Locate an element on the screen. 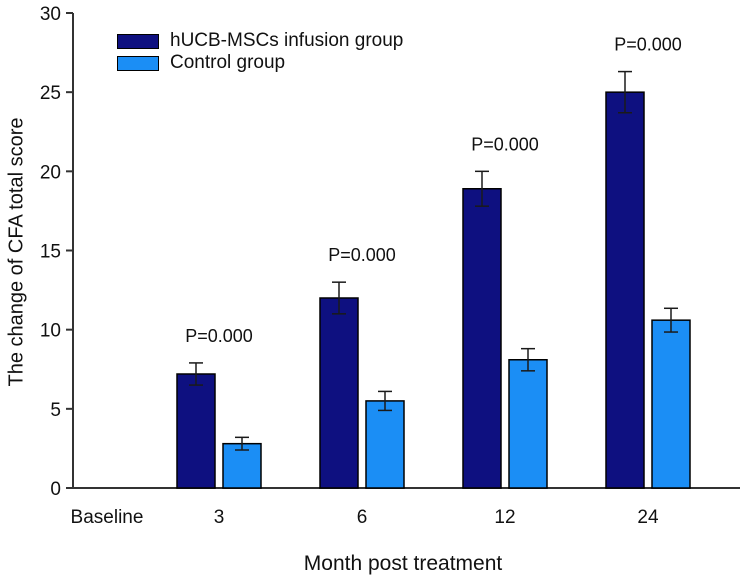 The image size is (744, 582). y-tick-label: 30 is located at coordinates (50, 14).